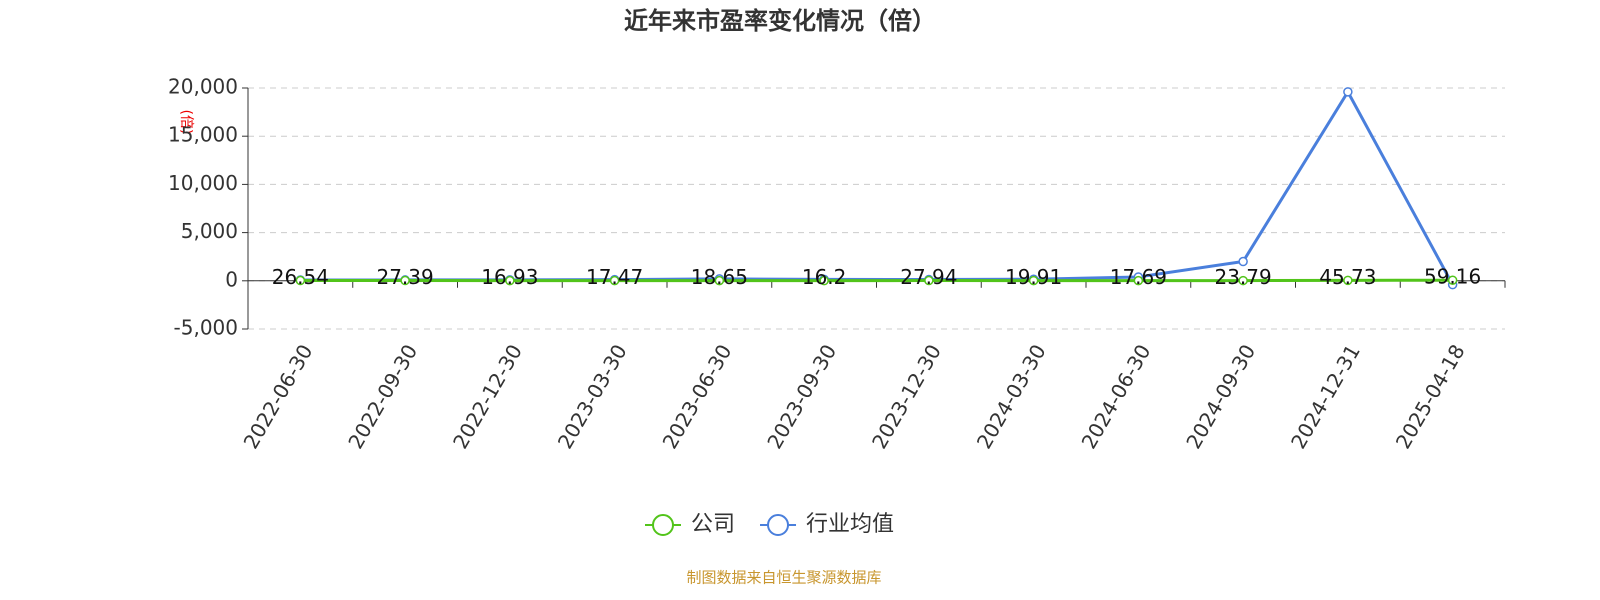 This screenshot has width=1600, height=600. I want to click on x-tick-label: 2023-09-30, so click(801, 396).